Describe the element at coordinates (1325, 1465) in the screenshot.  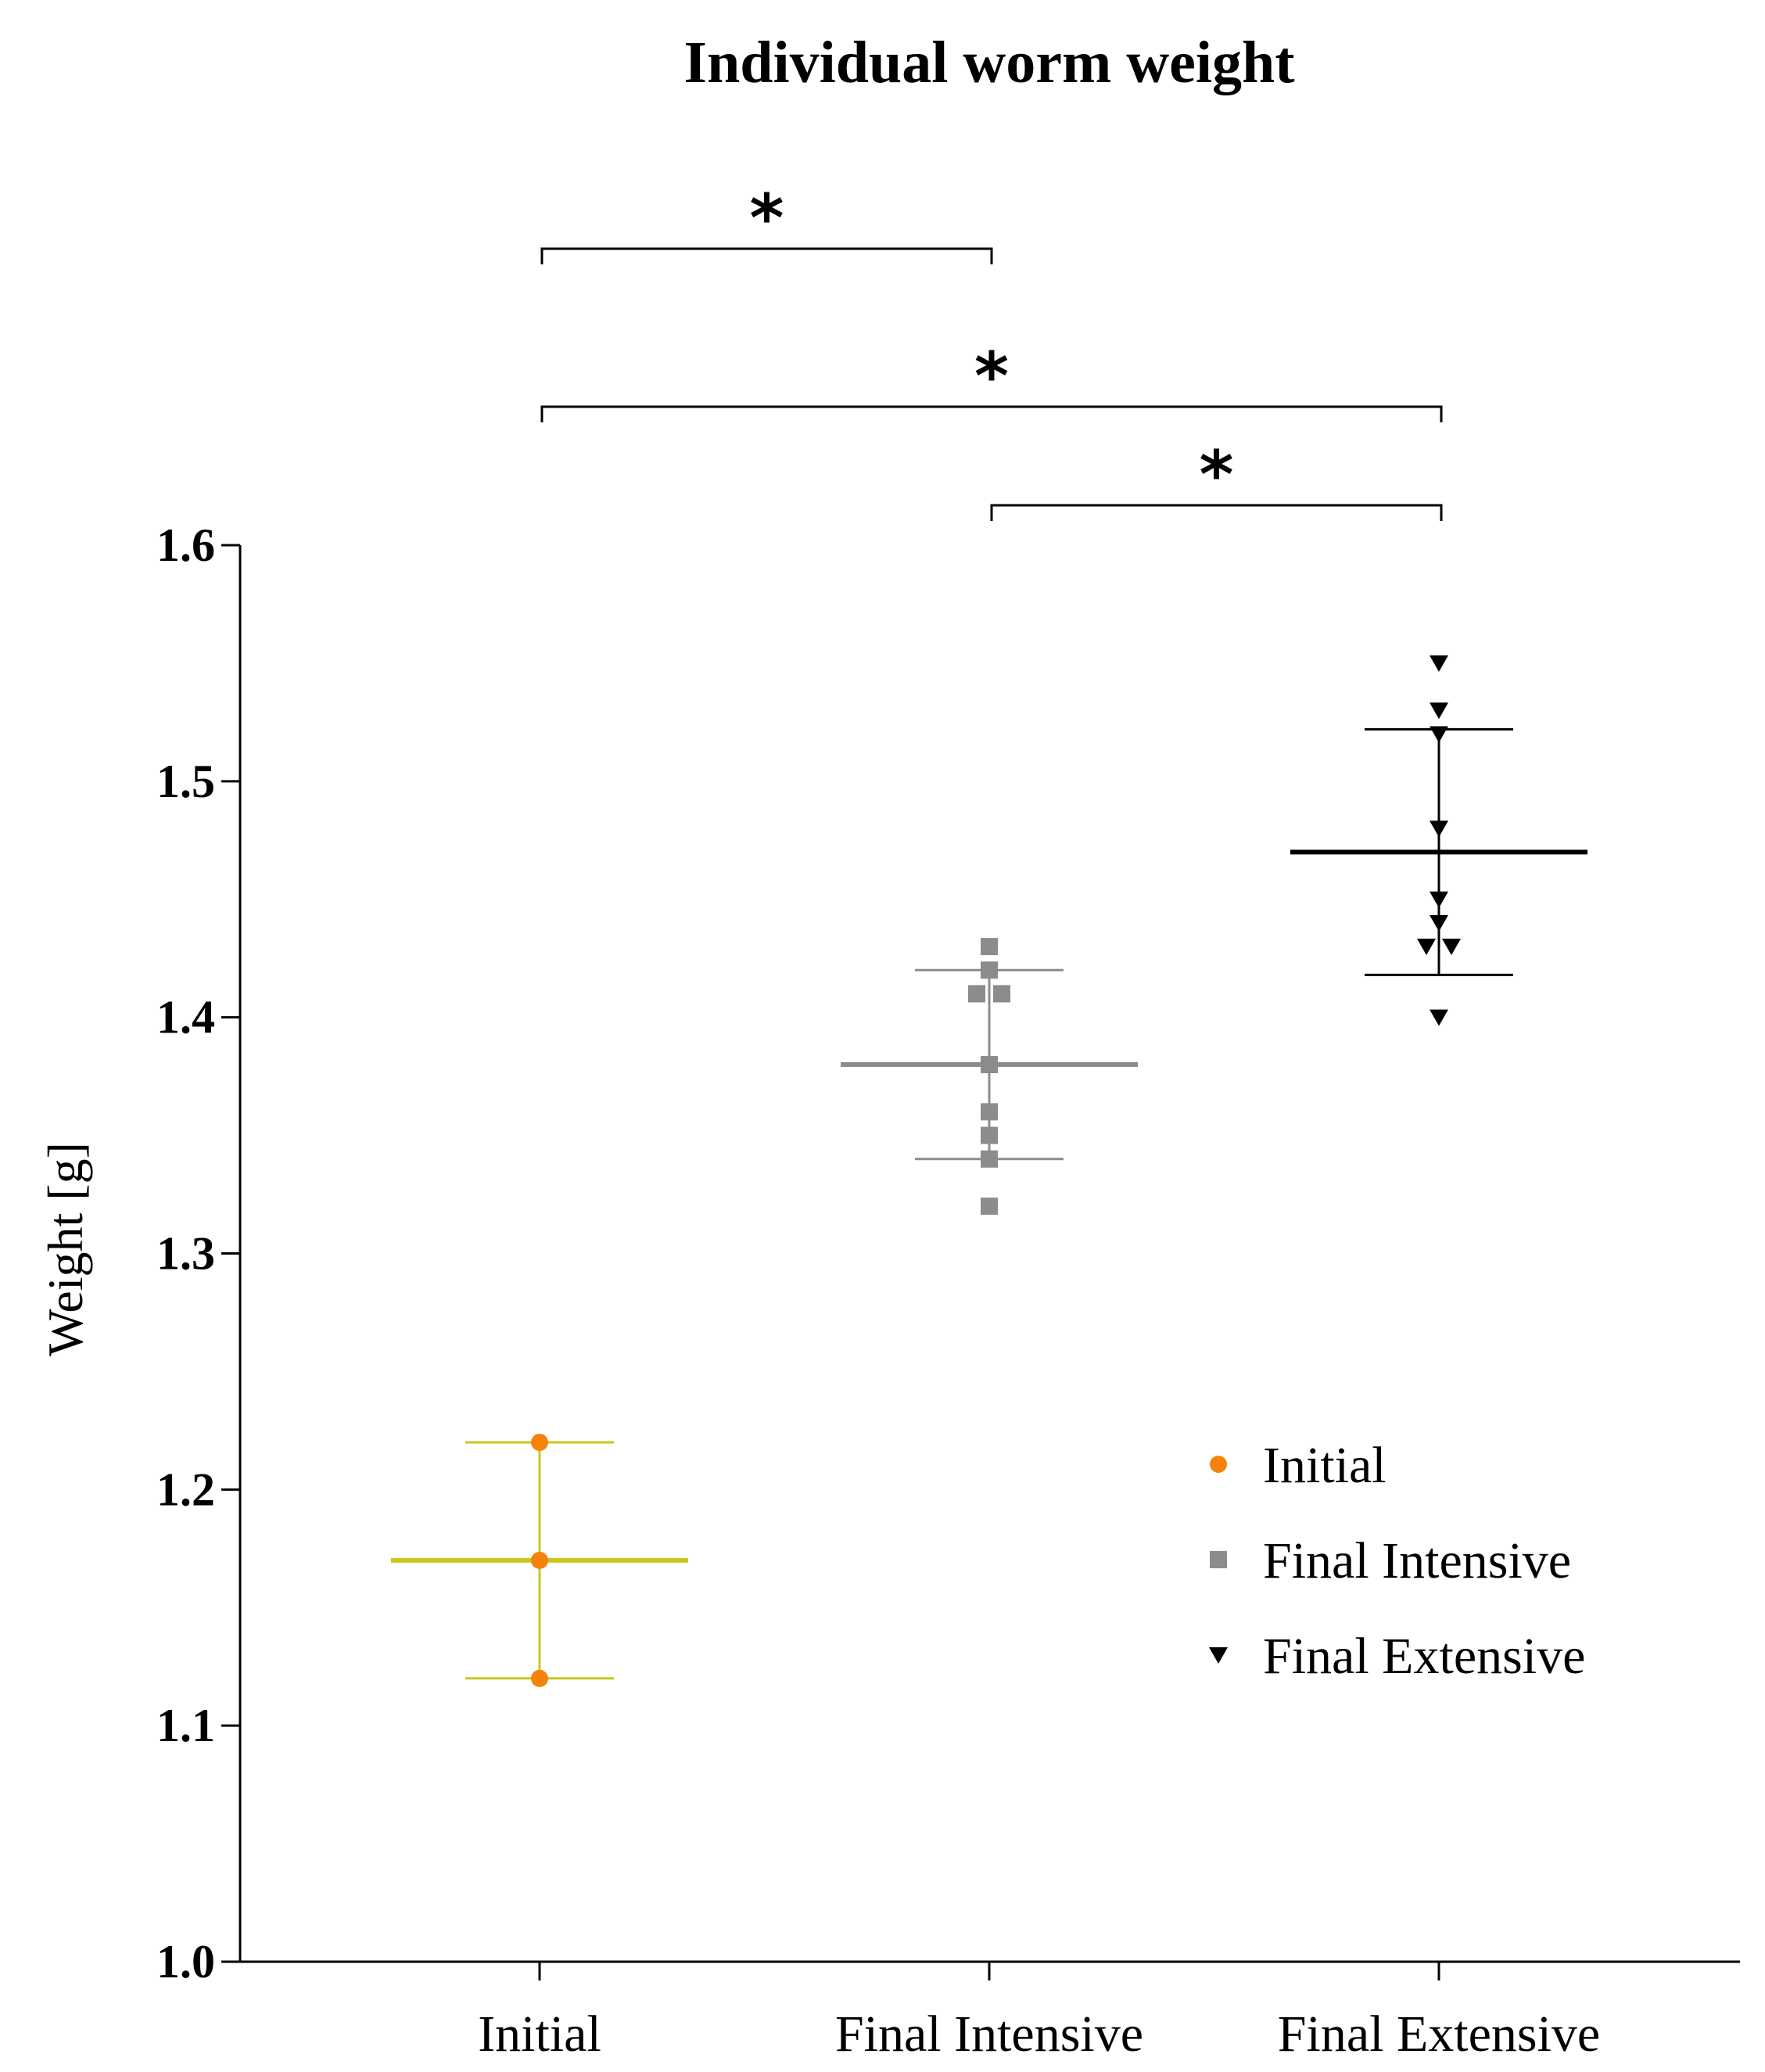
I see `legend-label: Initial` at that location.